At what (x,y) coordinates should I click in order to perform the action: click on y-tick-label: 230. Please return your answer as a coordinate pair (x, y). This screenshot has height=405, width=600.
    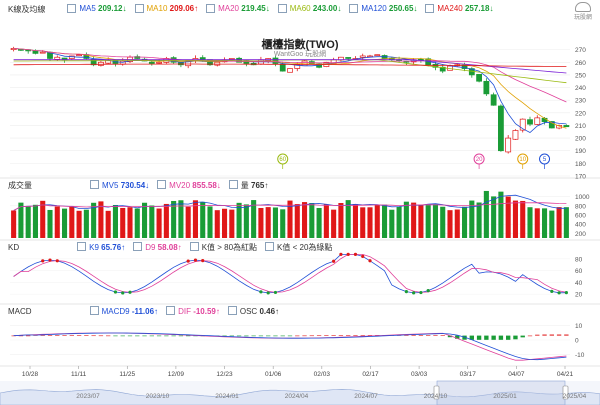
    Looking at the image, I should click on (580, 101).